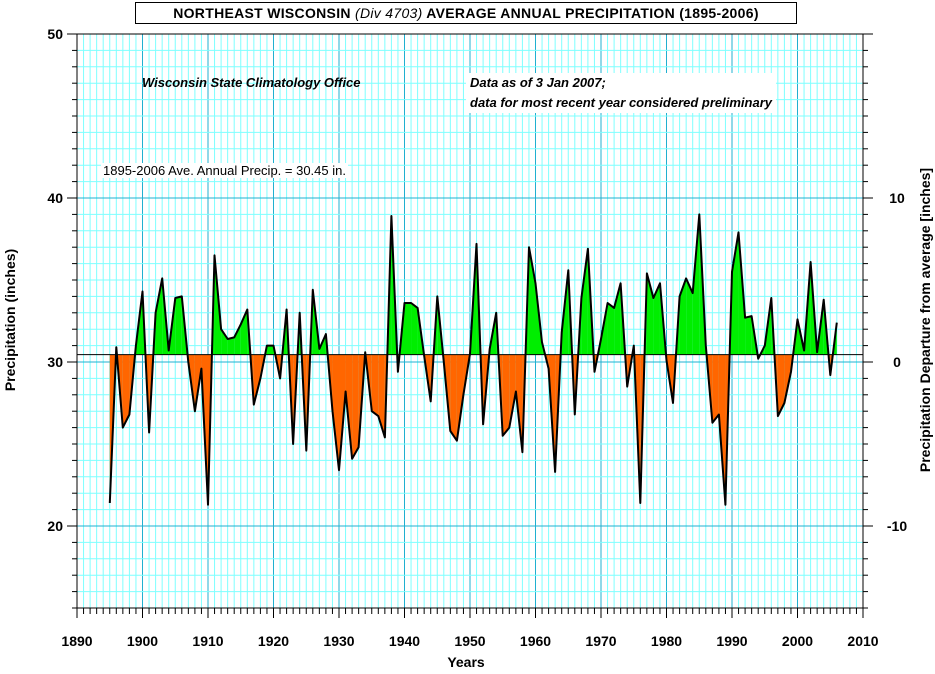 The image size is (935, 674). What do you see at coordinates (731, 641) in the screenshot?
I see `x-tick-label: 1990` at bounding box center [731, 641].